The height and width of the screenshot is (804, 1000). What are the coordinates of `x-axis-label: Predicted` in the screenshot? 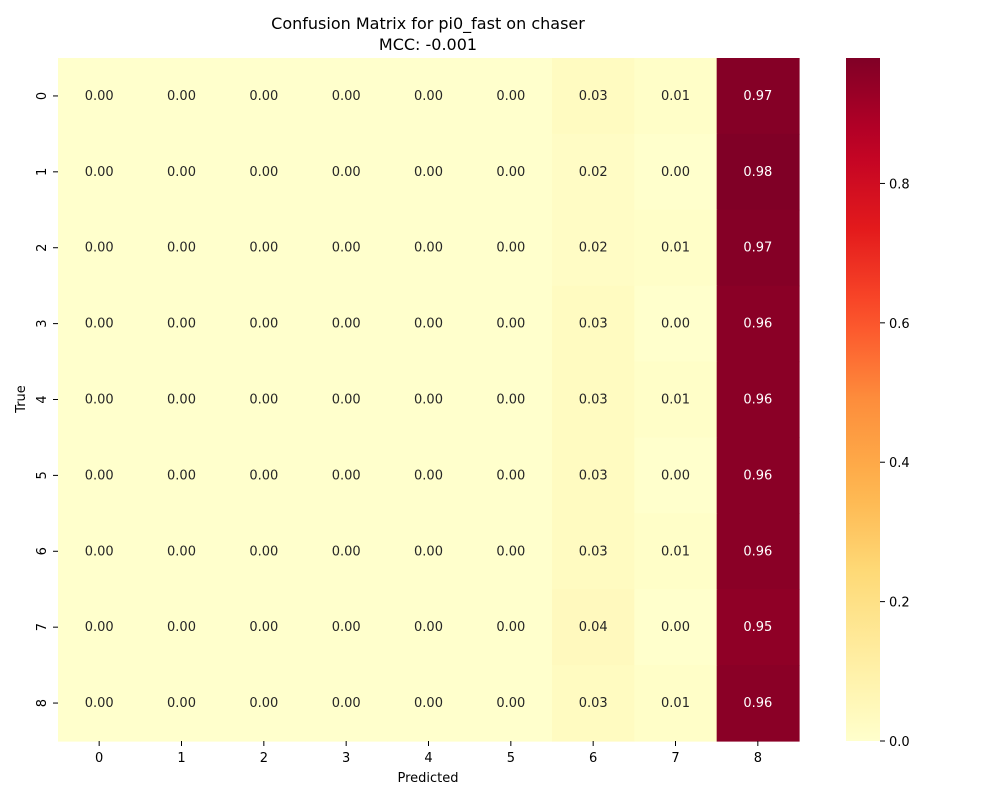 It's located at (427, 778).